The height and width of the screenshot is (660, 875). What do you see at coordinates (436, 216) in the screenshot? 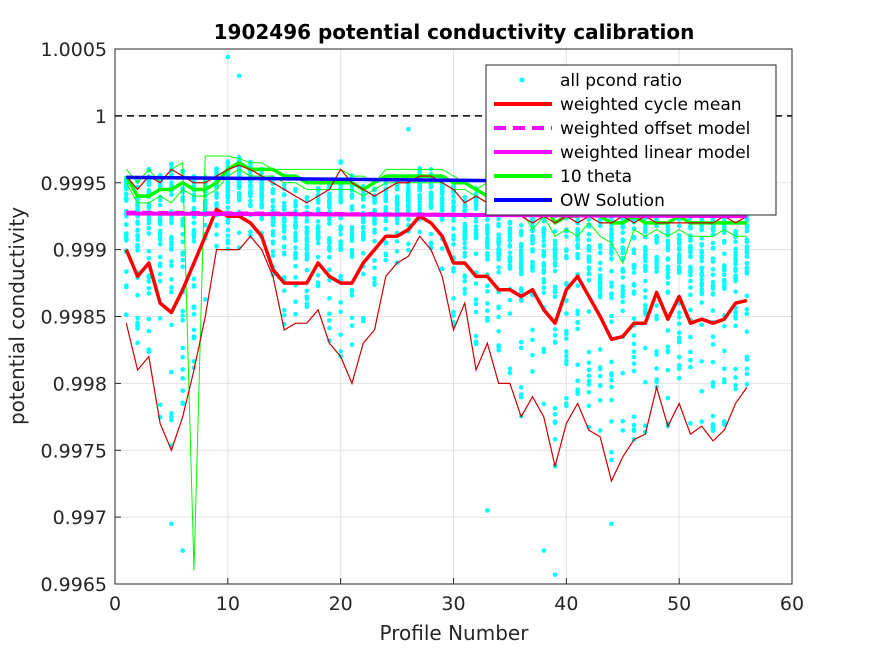
I see `theta-lower-line` at bounding box center [436, 216].